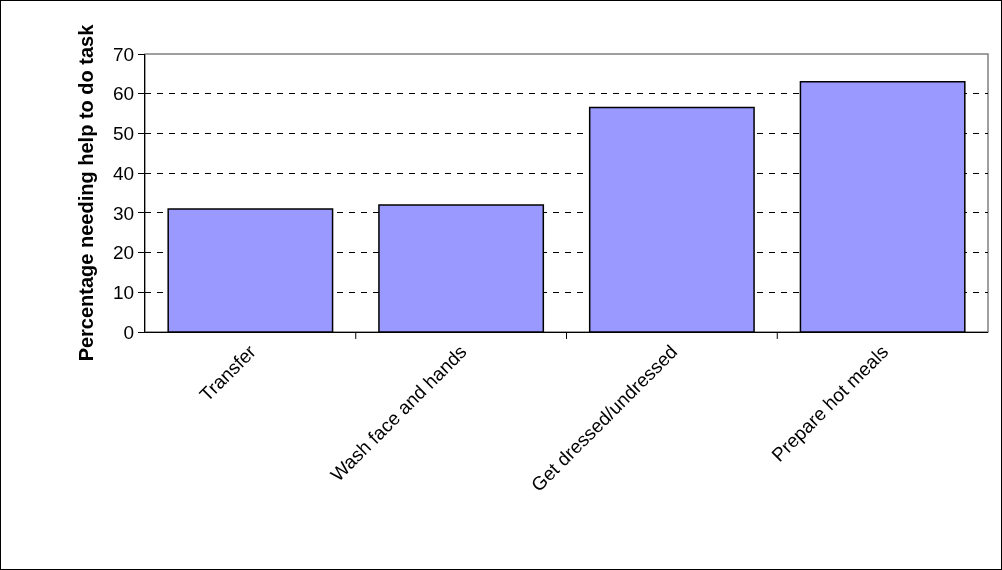 The image size is (1002, 570). I want to click on y-tick-label: 70, so click(124, 54).